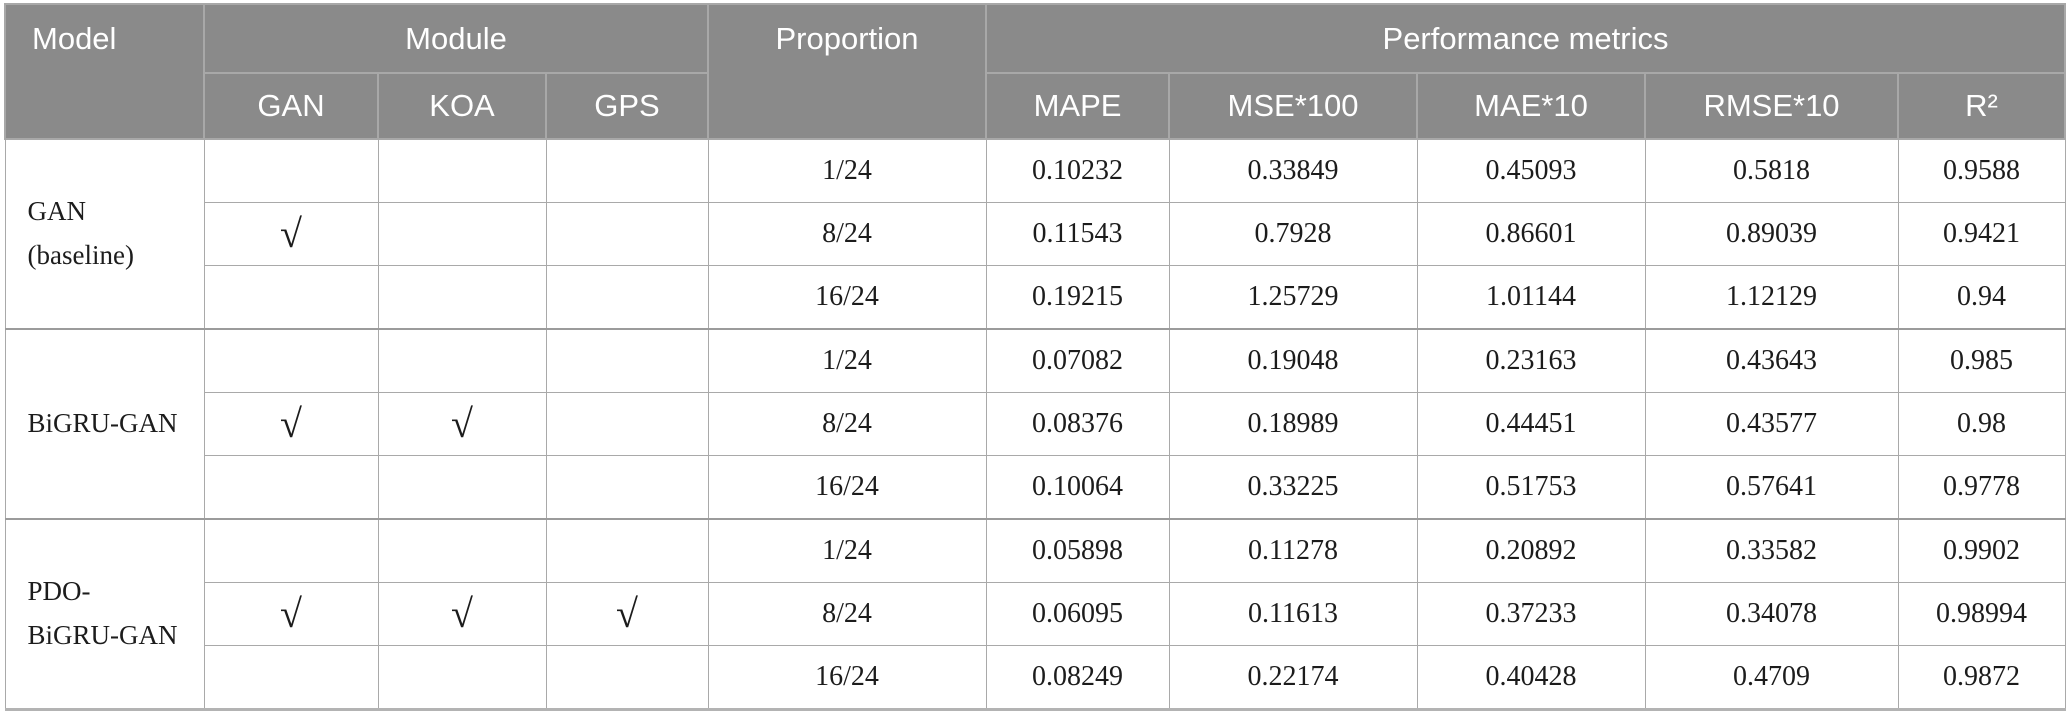 The width and height of the screenshot is (2068, 714). What do you see at coordinates (1293, 424) in the screenshot?
I see `metric-cell-mse100: 0.18989` at bounding box center [1293, 424].